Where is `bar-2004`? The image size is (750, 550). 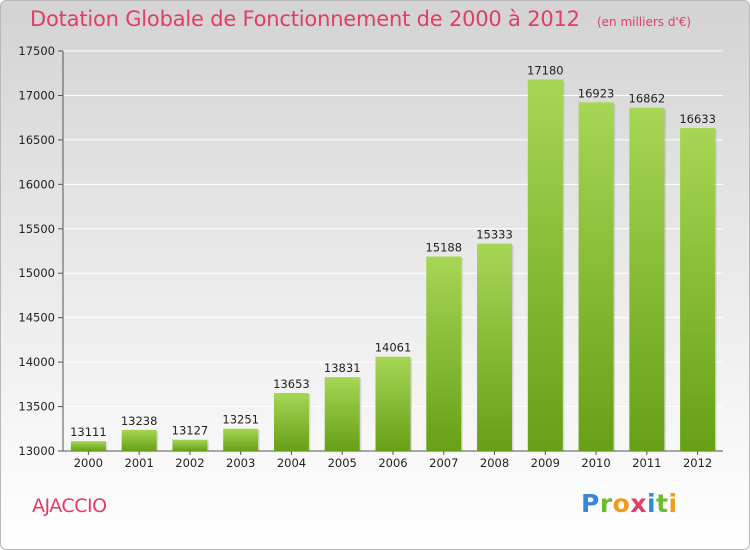 bar-2004 is located at coordinates (291, 421).